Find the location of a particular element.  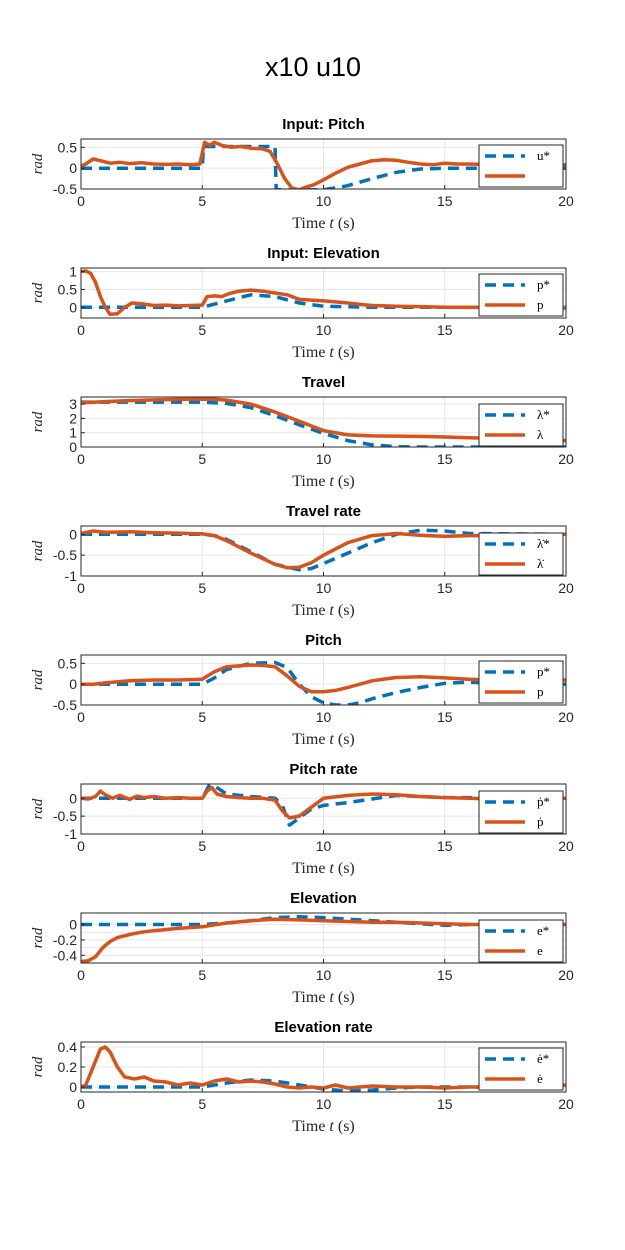

subplot-title: Pitch rate is located at coordinates (323, 769).